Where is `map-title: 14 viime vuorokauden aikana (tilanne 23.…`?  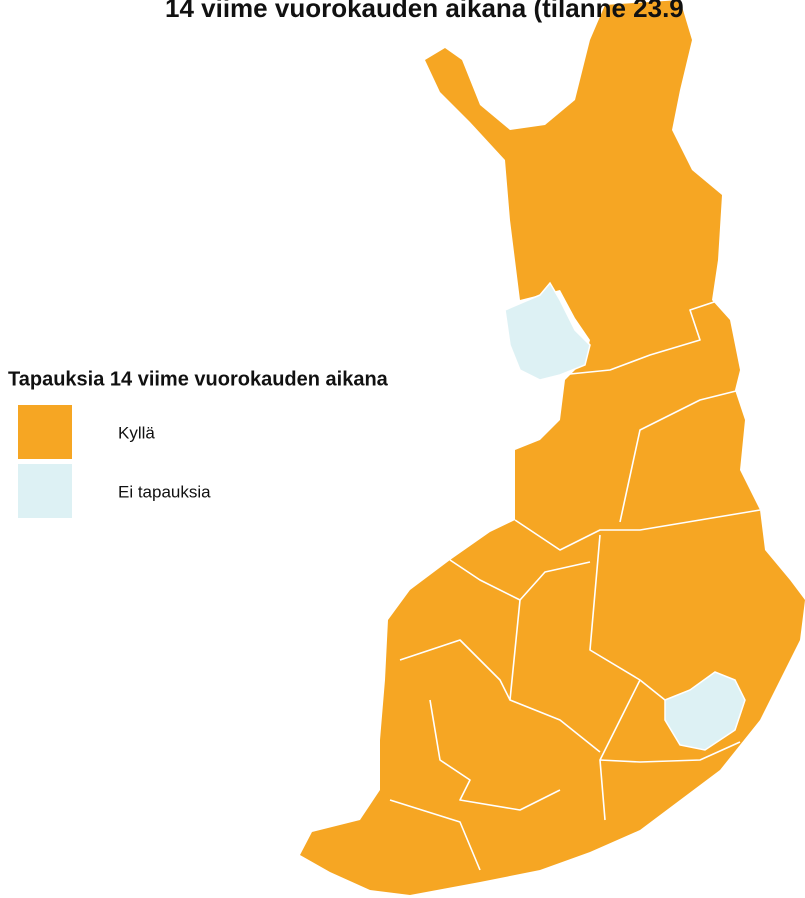
map-title: 14 viime vuorokauden aikana (tilanne 23.… is located at coordinates (424, 11).